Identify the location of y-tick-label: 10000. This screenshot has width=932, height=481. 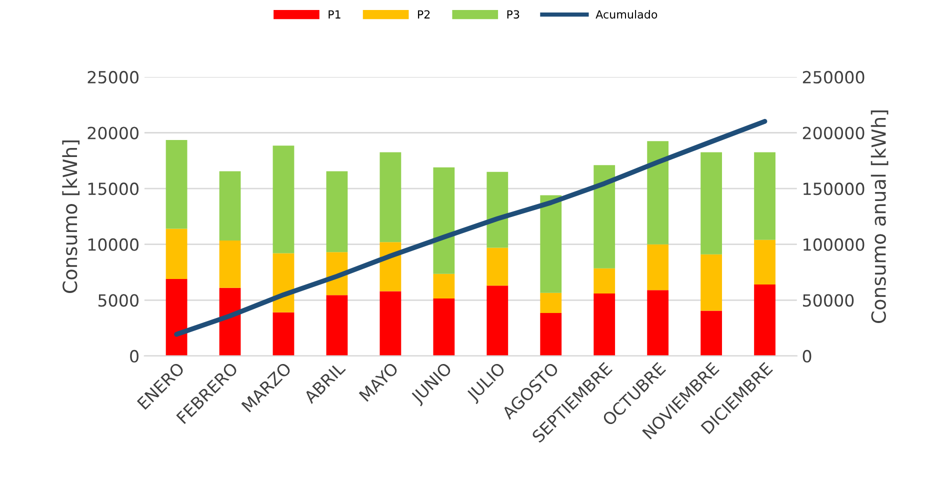
(113, 244).